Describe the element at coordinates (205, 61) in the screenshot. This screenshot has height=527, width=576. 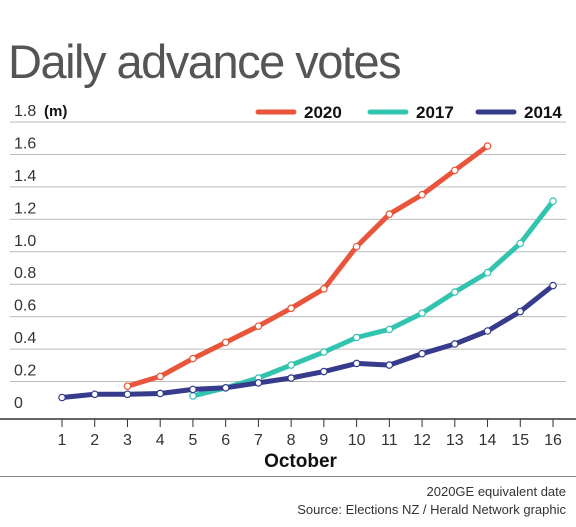
I see `chart-title: Daily advance votes` at that location.